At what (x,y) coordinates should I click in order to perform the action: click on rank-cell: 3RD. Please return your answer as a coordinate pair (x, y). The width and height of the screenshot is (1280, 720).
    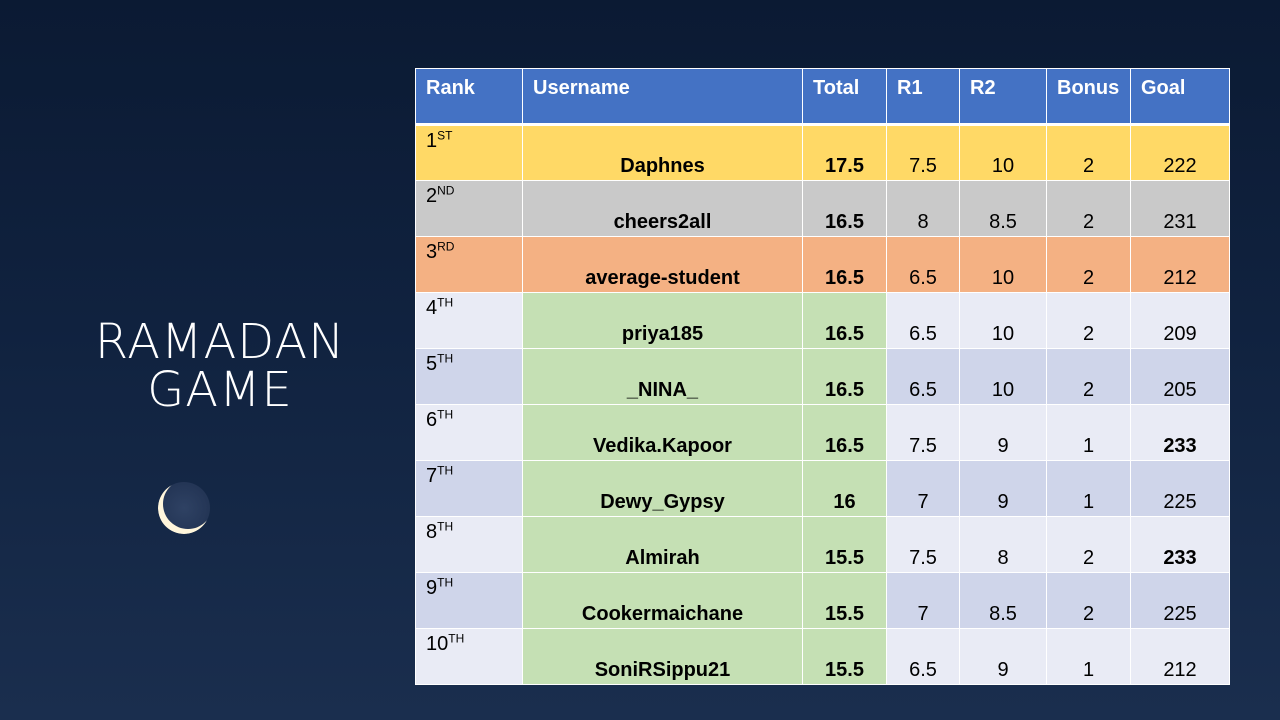
    Looking at the image, I should click on (469, 264).